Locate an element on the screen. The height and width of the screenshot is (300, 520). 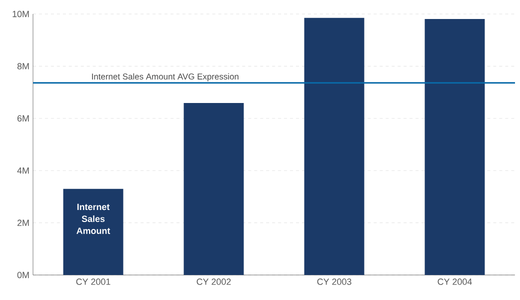
x-tick-label: CY 2003 is located at coordinates (334, 281).